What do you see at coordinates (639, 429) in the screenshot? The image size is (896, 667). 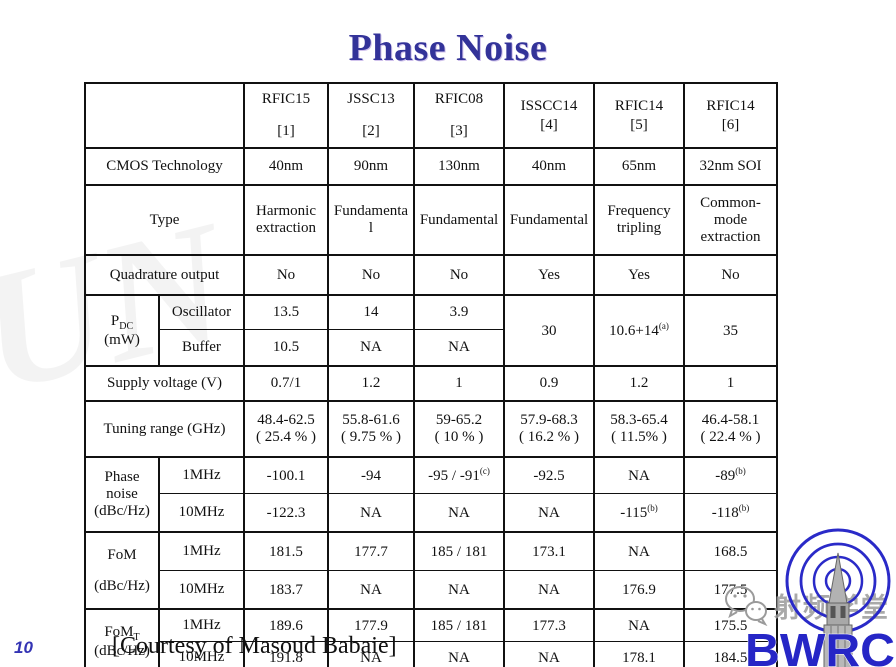 I see `table-cell: 58.3-65.4( 11.5% )` at bounding box center [639, 429].